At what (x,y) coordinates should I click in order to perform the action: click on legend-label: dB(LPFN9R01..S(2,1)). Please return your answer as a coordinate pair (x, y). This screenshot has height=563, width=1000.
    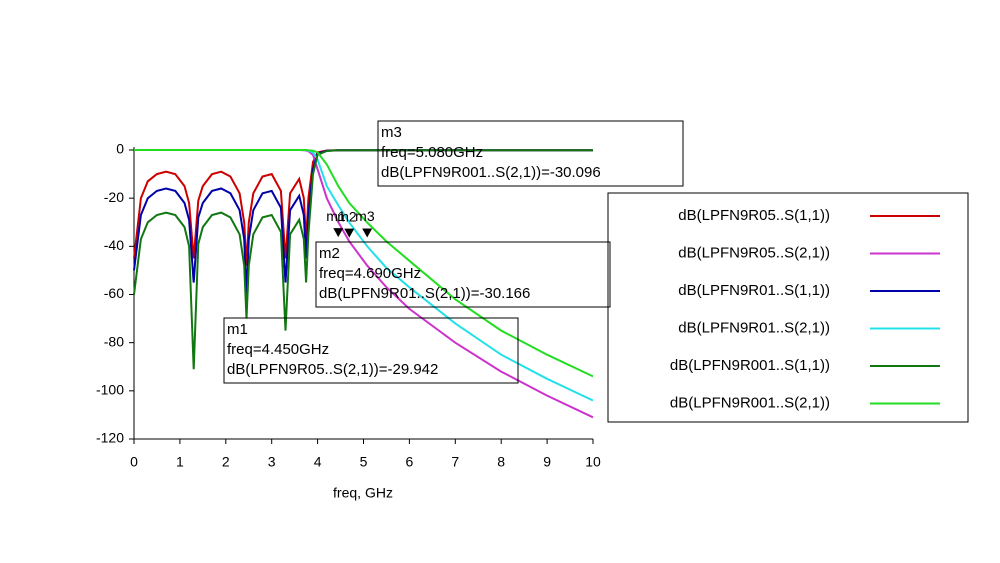
    Looking at the image, I should click on (754, 327).